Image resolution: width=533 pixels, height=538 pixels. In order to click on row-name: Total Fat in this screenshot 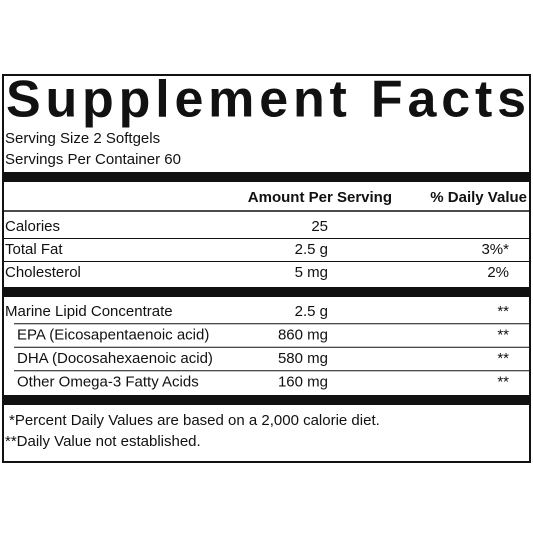, I will do `click(34, 249)`.